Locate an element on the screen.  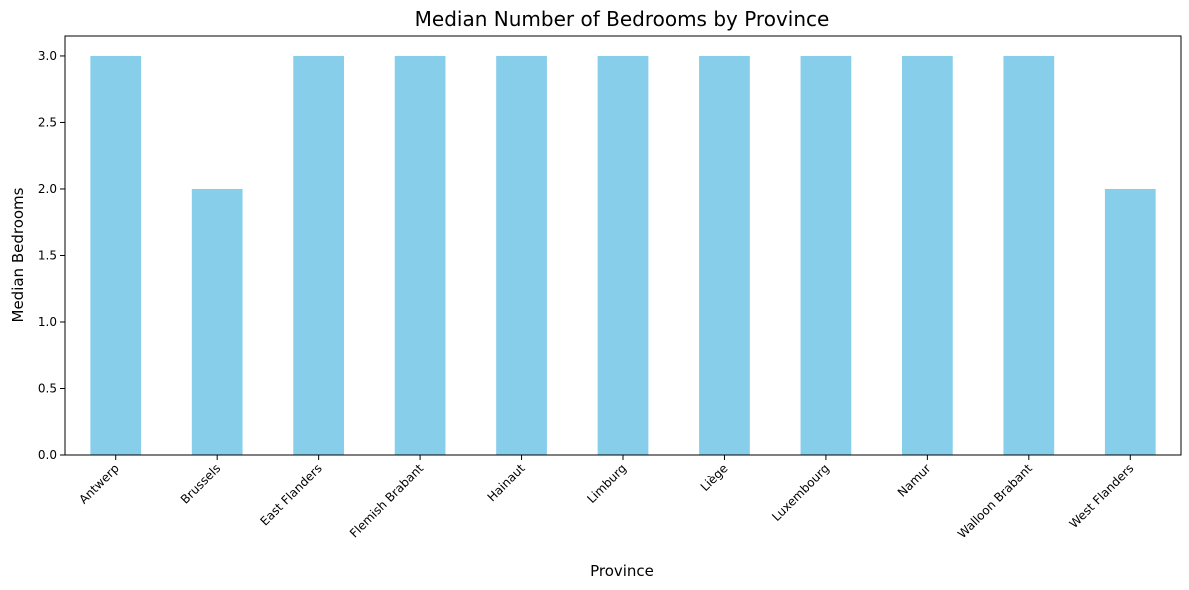
chart-title: Median Number of Bedrooms by Province is located at coordinates (622, 19).